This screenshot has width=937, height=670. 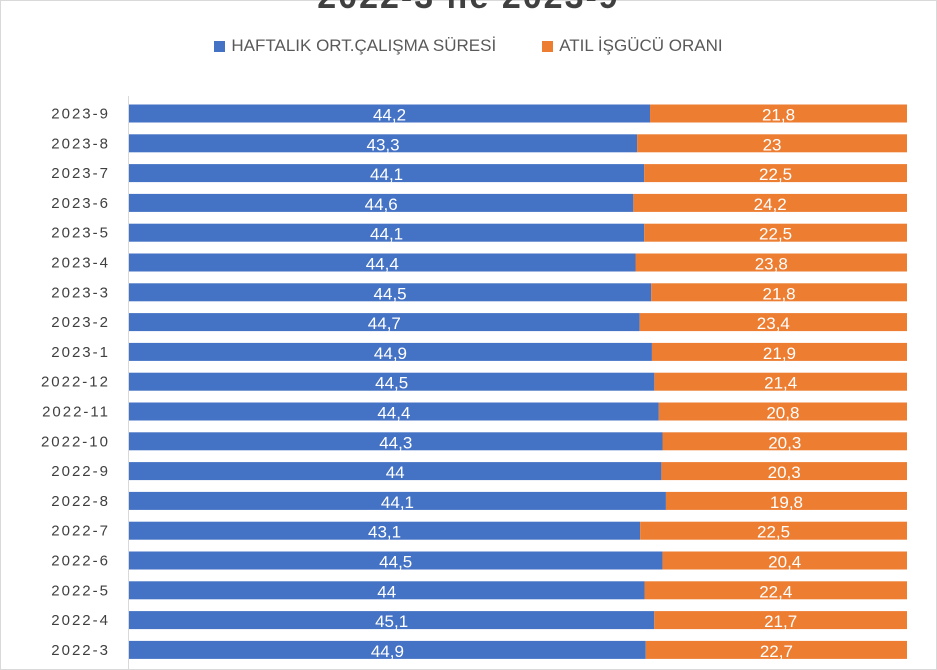 What do you see at coordinates (641, 45) in the screenshot?
I see `legend-label-idle-rate: ATIL İŞGÜCÜ ORANI` at bounding box center [641, 45].